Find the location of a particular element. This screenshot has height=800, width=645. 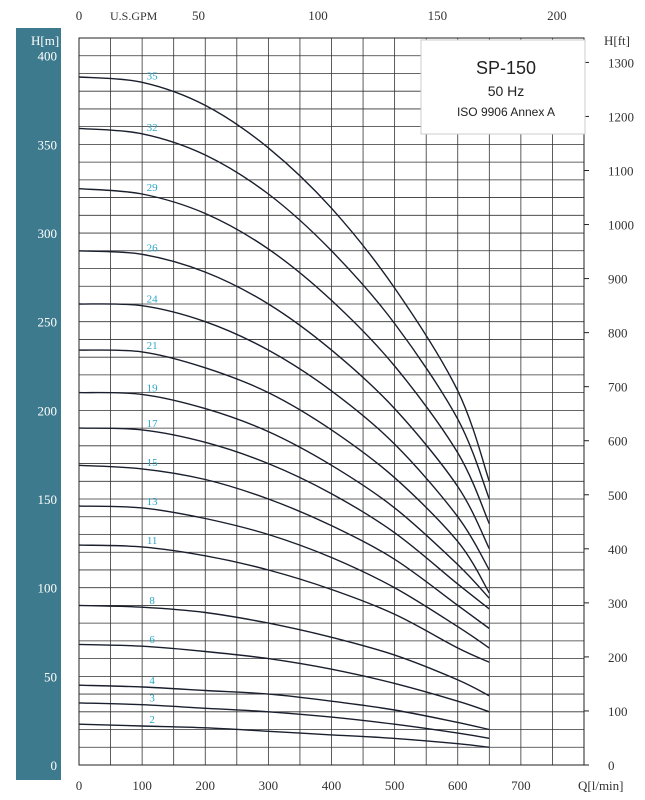

legend-background is located at coordinates (503, 87).